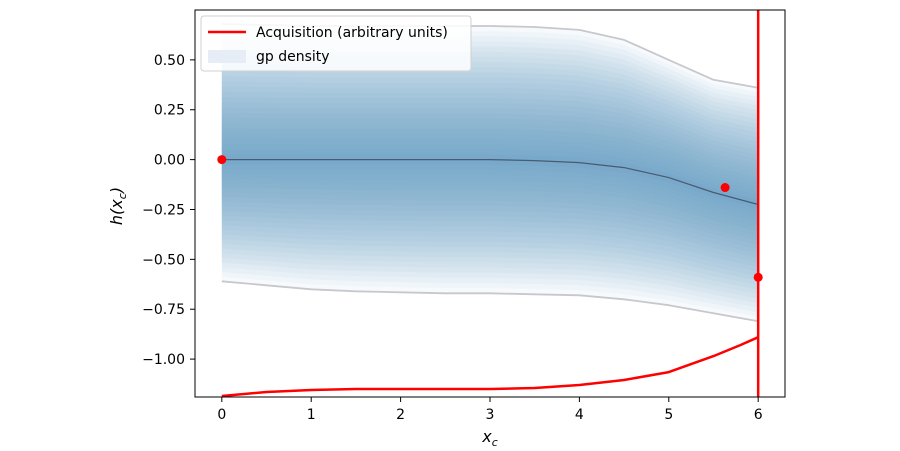 This screenshot has width=900, height=451. I want to click on y-axis-label: h(xc), so click(118, 206).